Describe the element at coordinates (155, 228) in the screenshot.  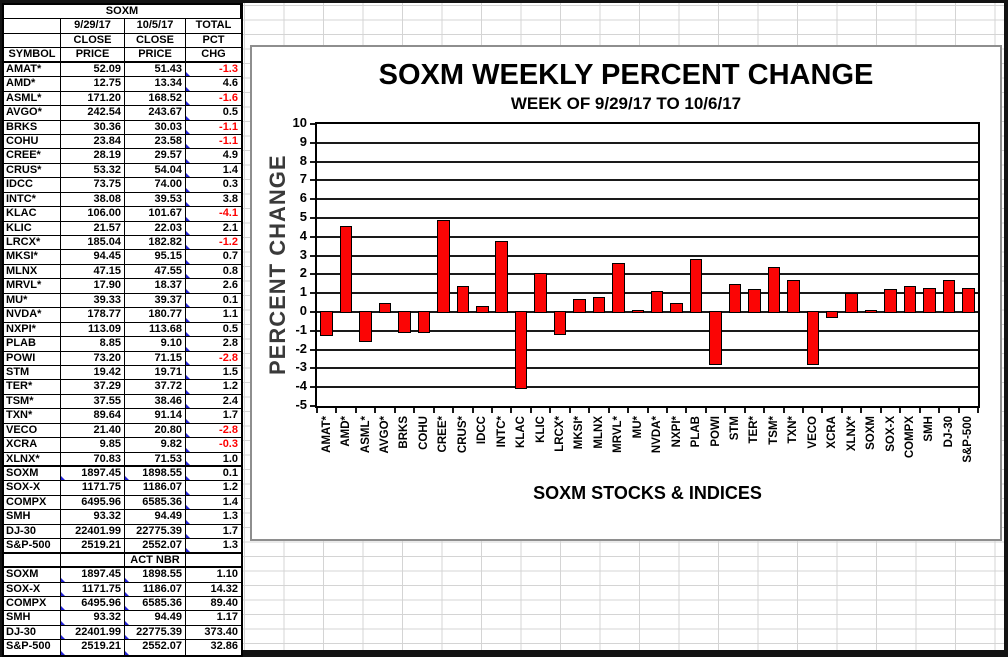
I see `stock-row-cell: 22.03` at that location.